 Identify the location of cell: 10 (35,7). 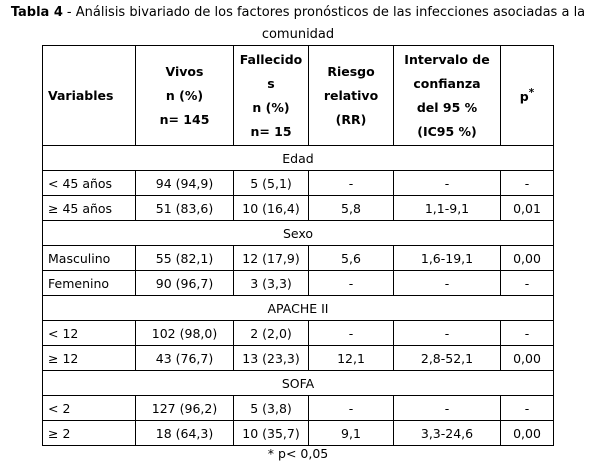
(271, 433).